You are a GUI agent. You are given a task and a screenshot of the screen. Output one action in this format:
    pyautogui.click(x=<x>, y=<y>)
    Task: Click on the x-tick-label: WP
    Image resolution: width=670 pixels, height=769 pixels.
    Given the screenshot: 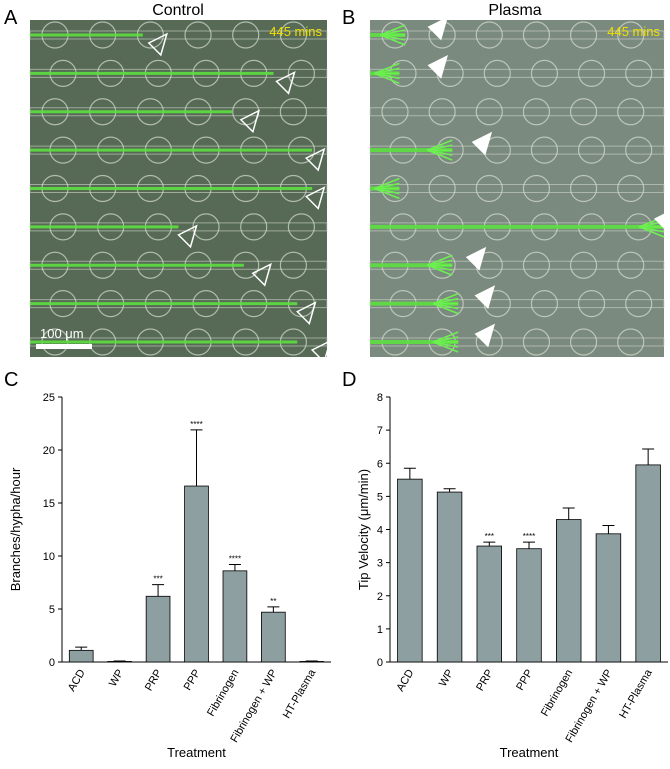 What is the action you would take?
    pyautogui.click(x=116, y=678)
    